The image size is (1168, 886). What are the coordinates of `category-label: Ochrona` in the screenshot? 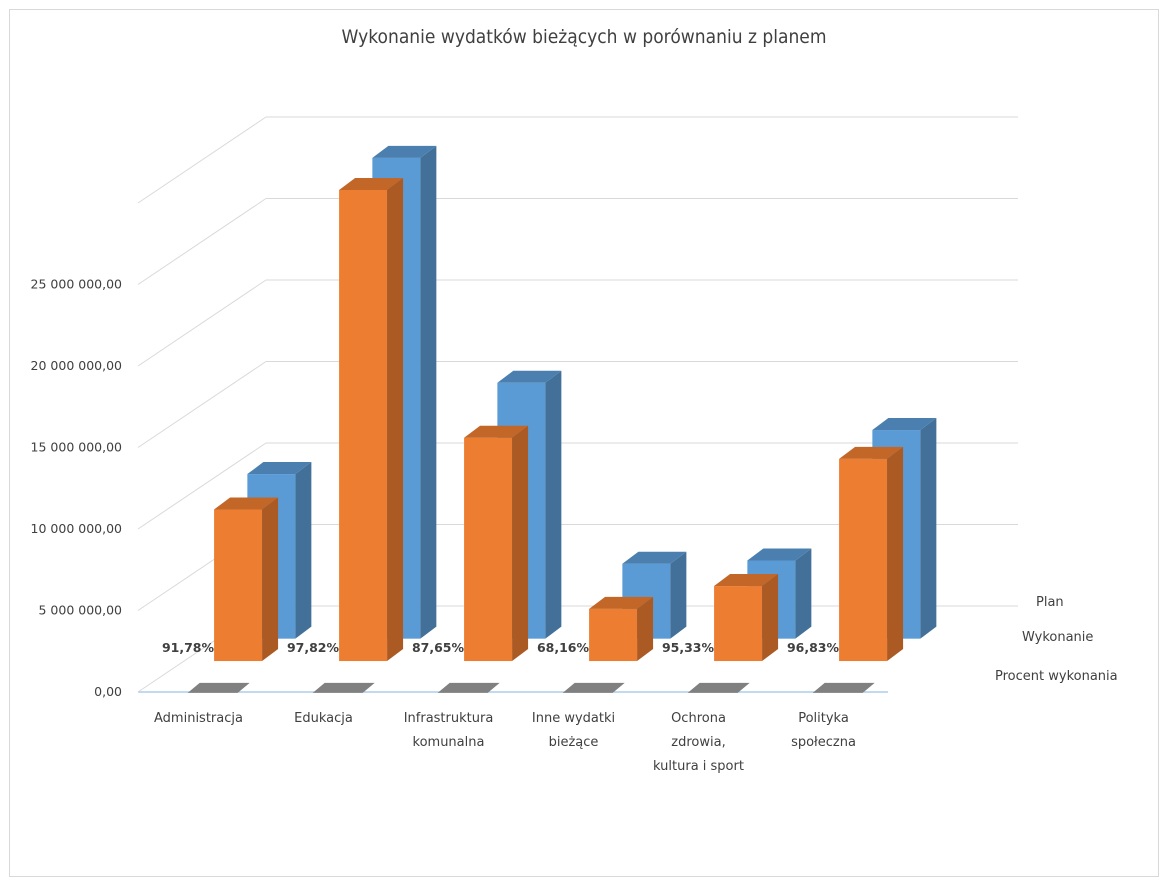 It's located at (698, 718).